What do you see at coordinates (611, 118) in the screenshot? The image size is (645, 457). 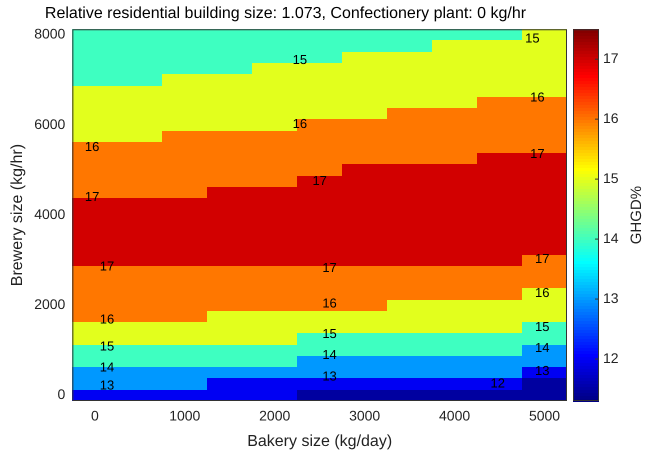 I see `color-bar-label: 16` at bounding box center [611, 118].